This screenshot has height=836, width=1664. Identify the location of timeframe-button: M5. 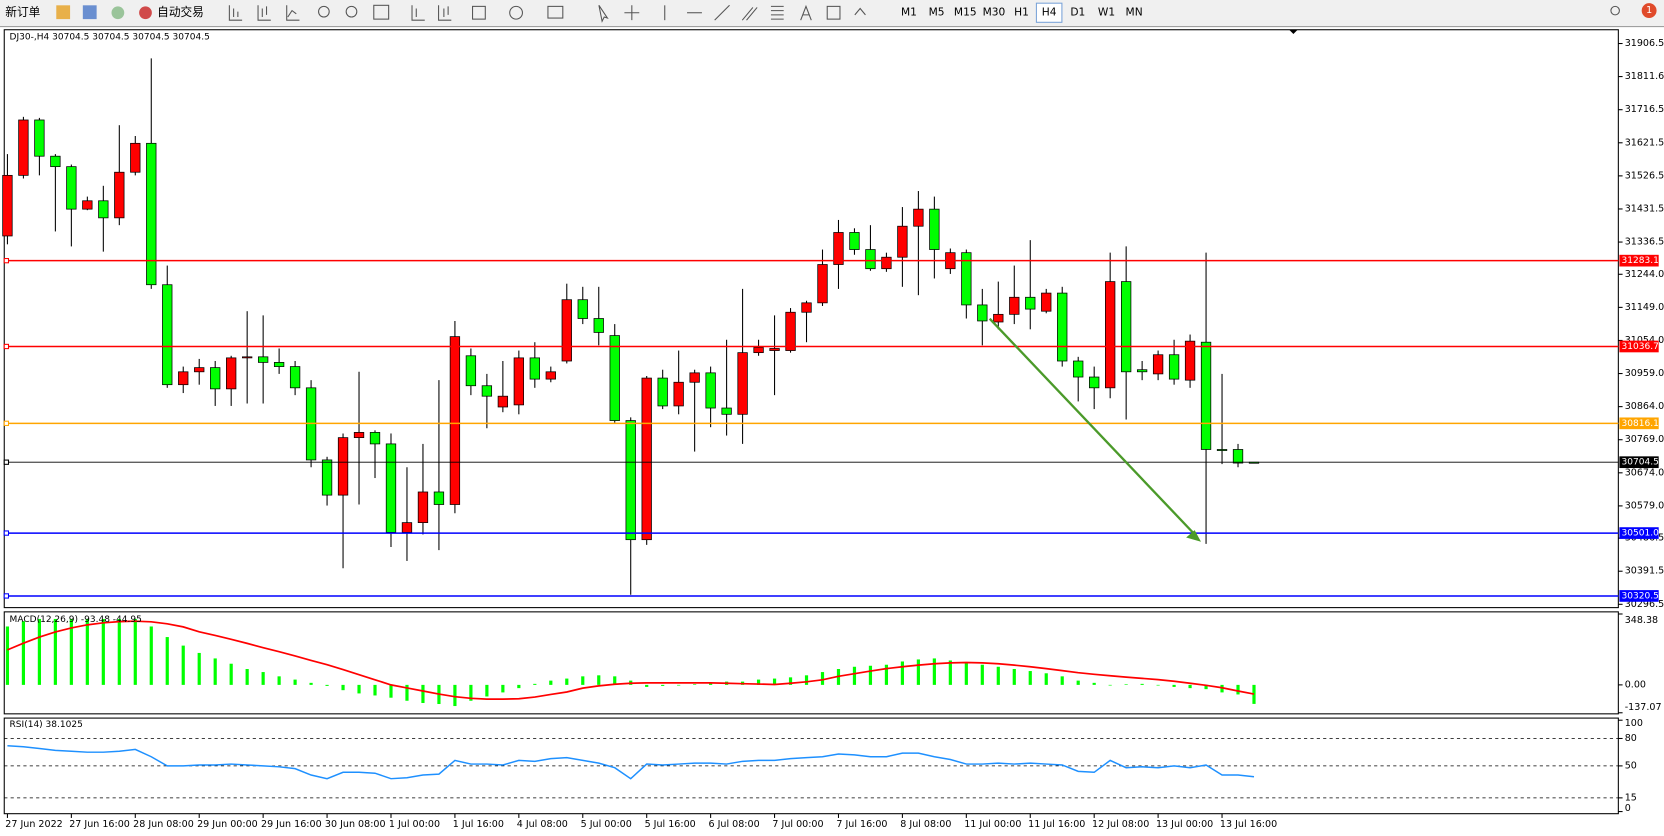
(937, 12).